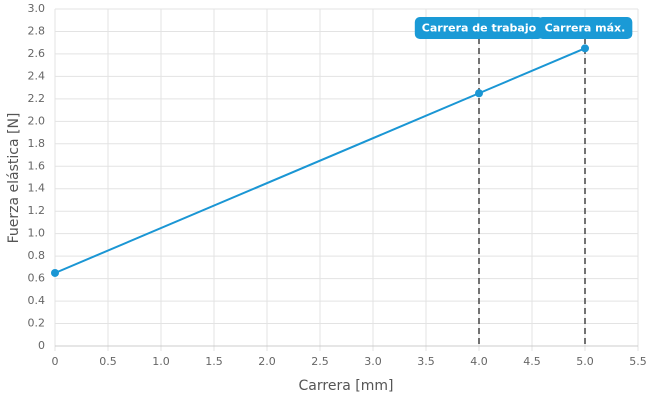 The height and width of the screenshot is (400, 650). I want to click on x-tick-label: 4.5, so click(532, 361).